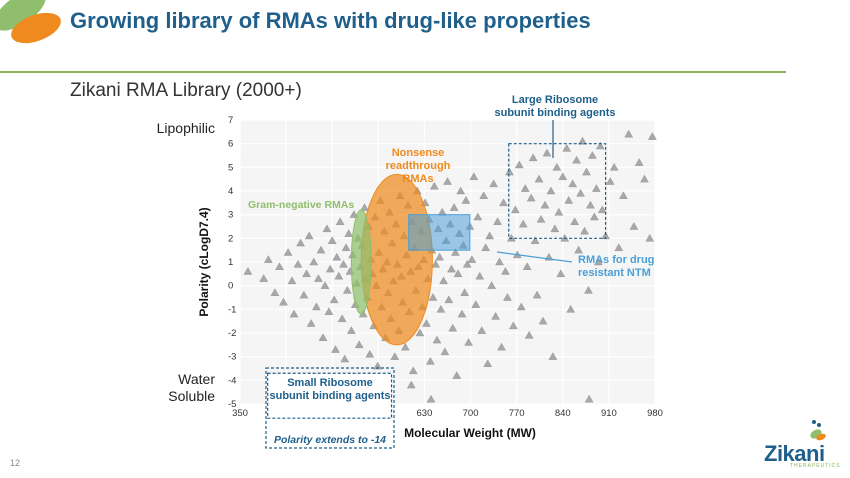 The height and width of the screenshot is (478, 850). What do you see at coordinates (330, 383) in the screenshot?
I see `annotation-small-ribosome: Small Ribosome` at bounding box center [330, 383].